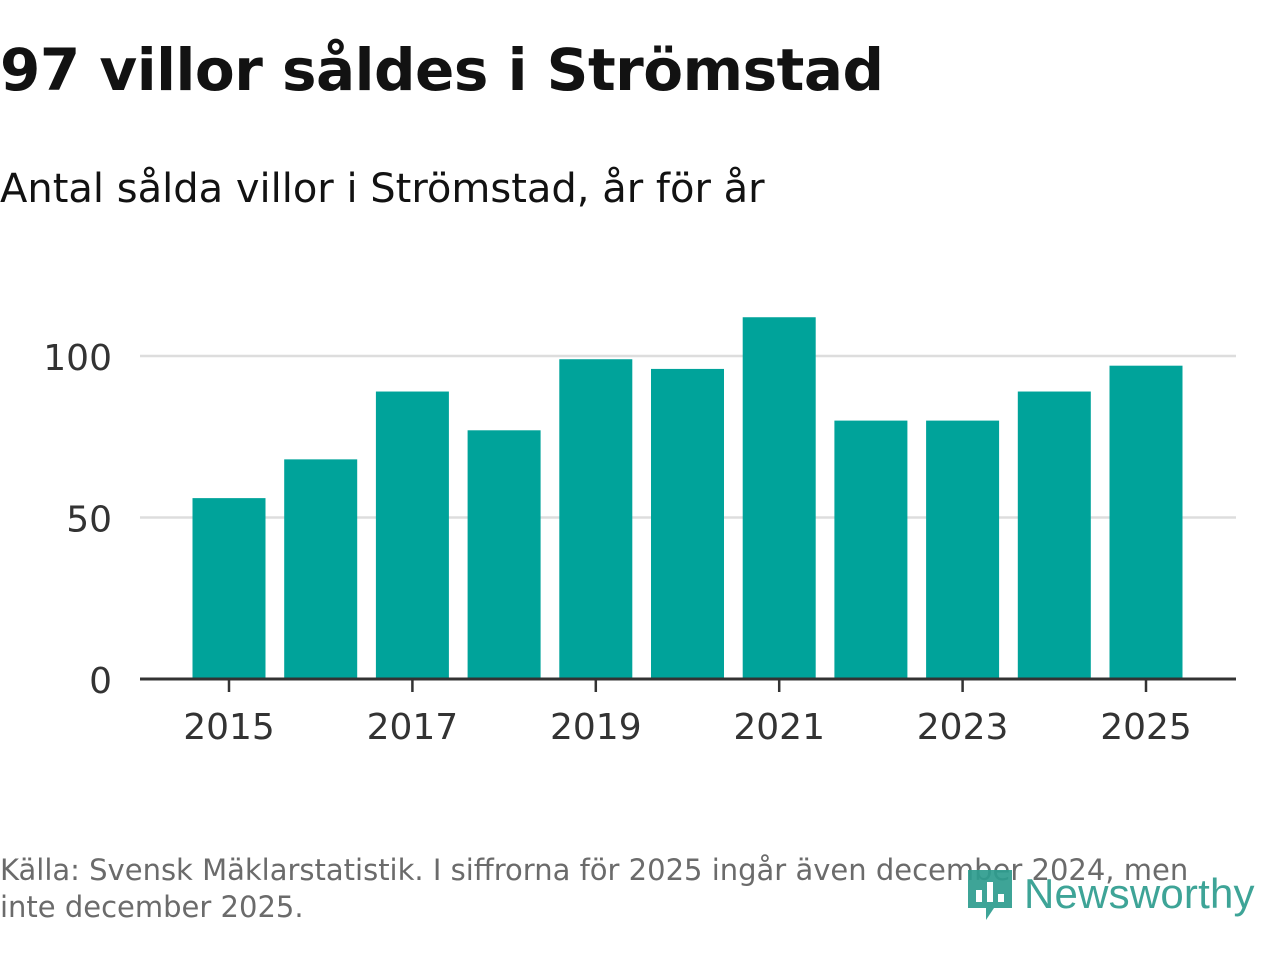 This screenshot has height=960, width=1280. I want to click on chart-title: 97 villor såldes i Strömstad, so click(442, 70).